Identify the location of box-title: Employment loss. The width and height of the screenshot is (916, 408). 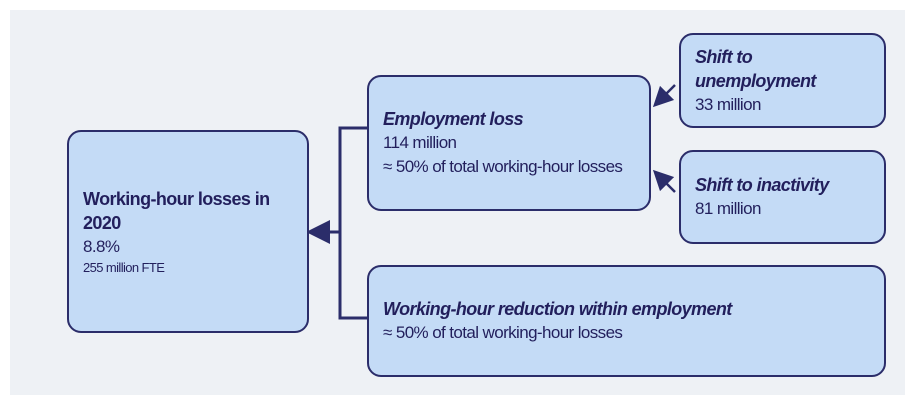
(453, 119).